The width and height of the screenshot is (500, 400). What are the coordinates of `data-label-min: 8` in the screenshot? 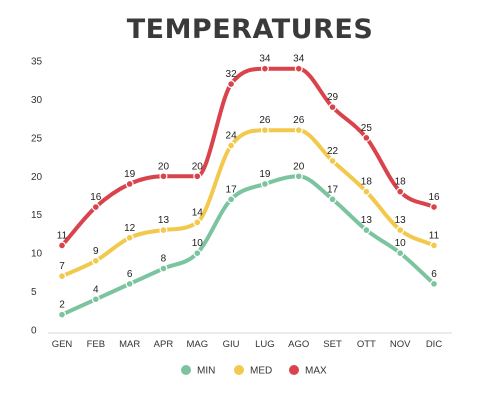 It's located at (164, 259).